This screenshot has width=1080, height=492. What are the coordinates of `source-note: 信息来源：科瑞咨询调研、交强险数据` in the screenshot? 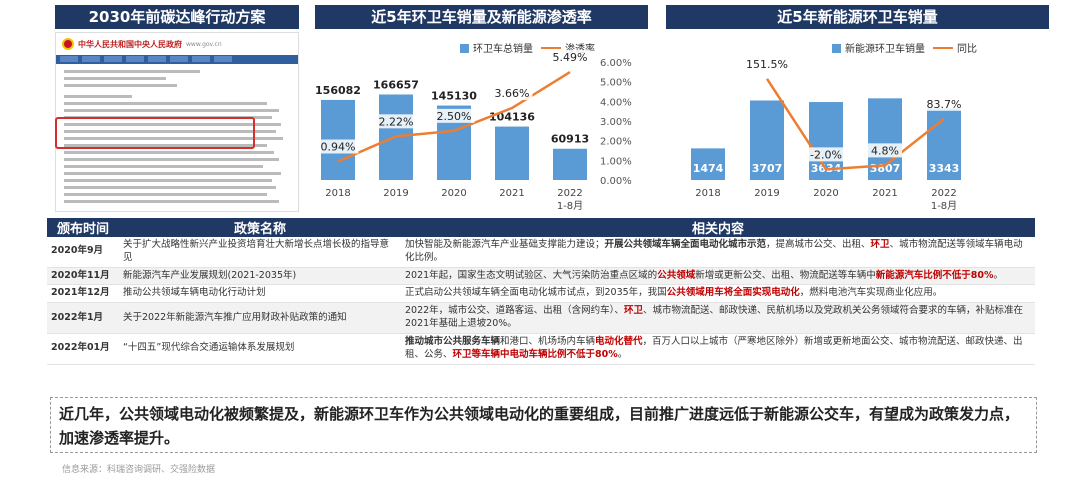 It's located at (139, 470).